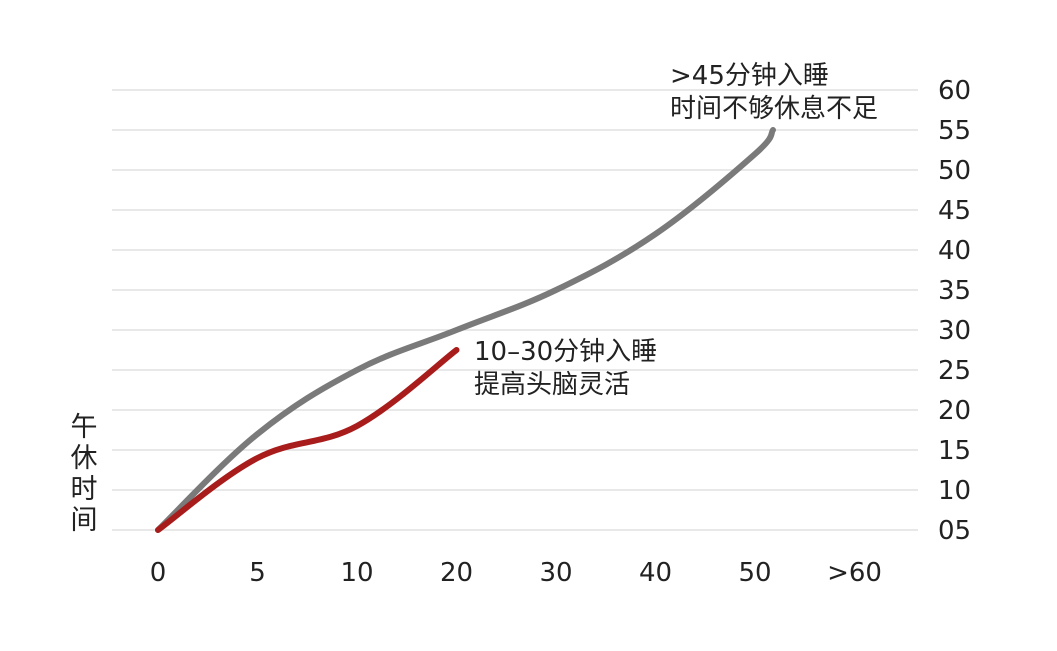  Describe the element at coordinates (954, 291) in the screenshot. I see `y-tick-label: 35` at that location.